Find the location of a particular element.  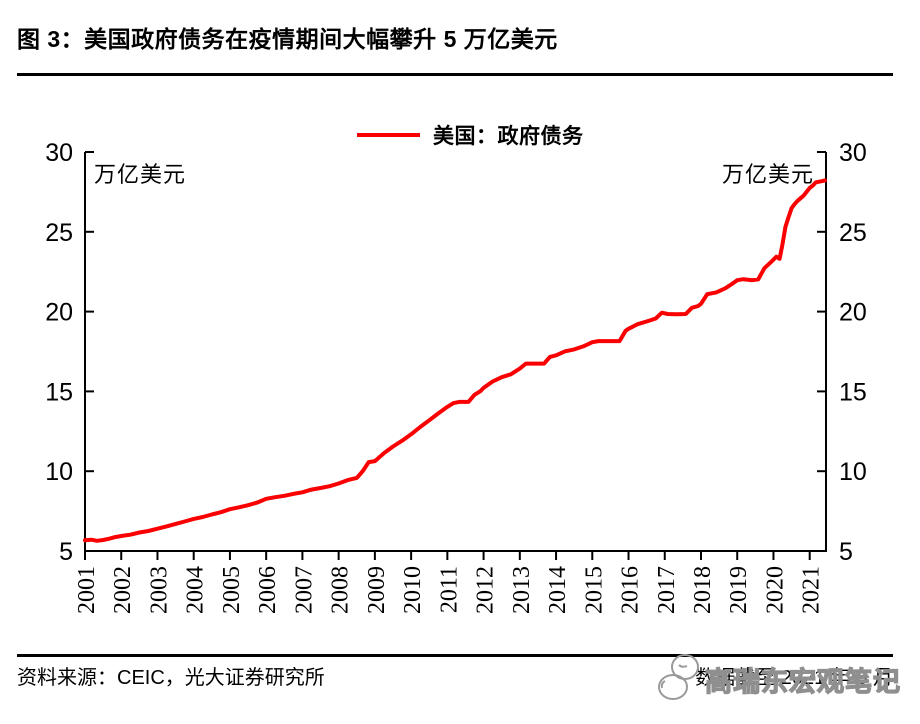

footer-divider is located at coordinates (455, 655).